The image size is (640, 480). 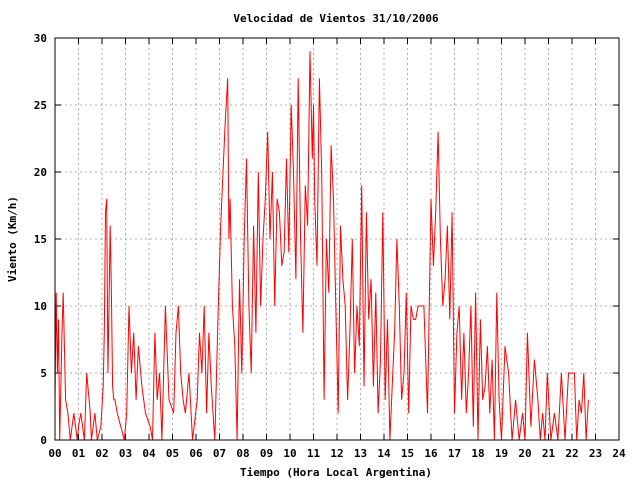 I want to click on x-tick-label: 24, so click(x=619, y=453).